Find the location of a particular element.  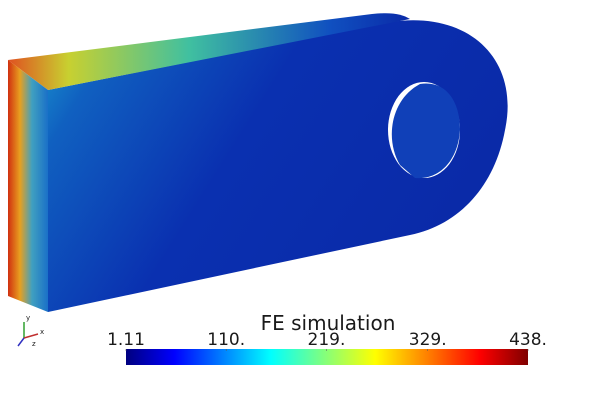

hole-inner is located at coordinates (425, 131).